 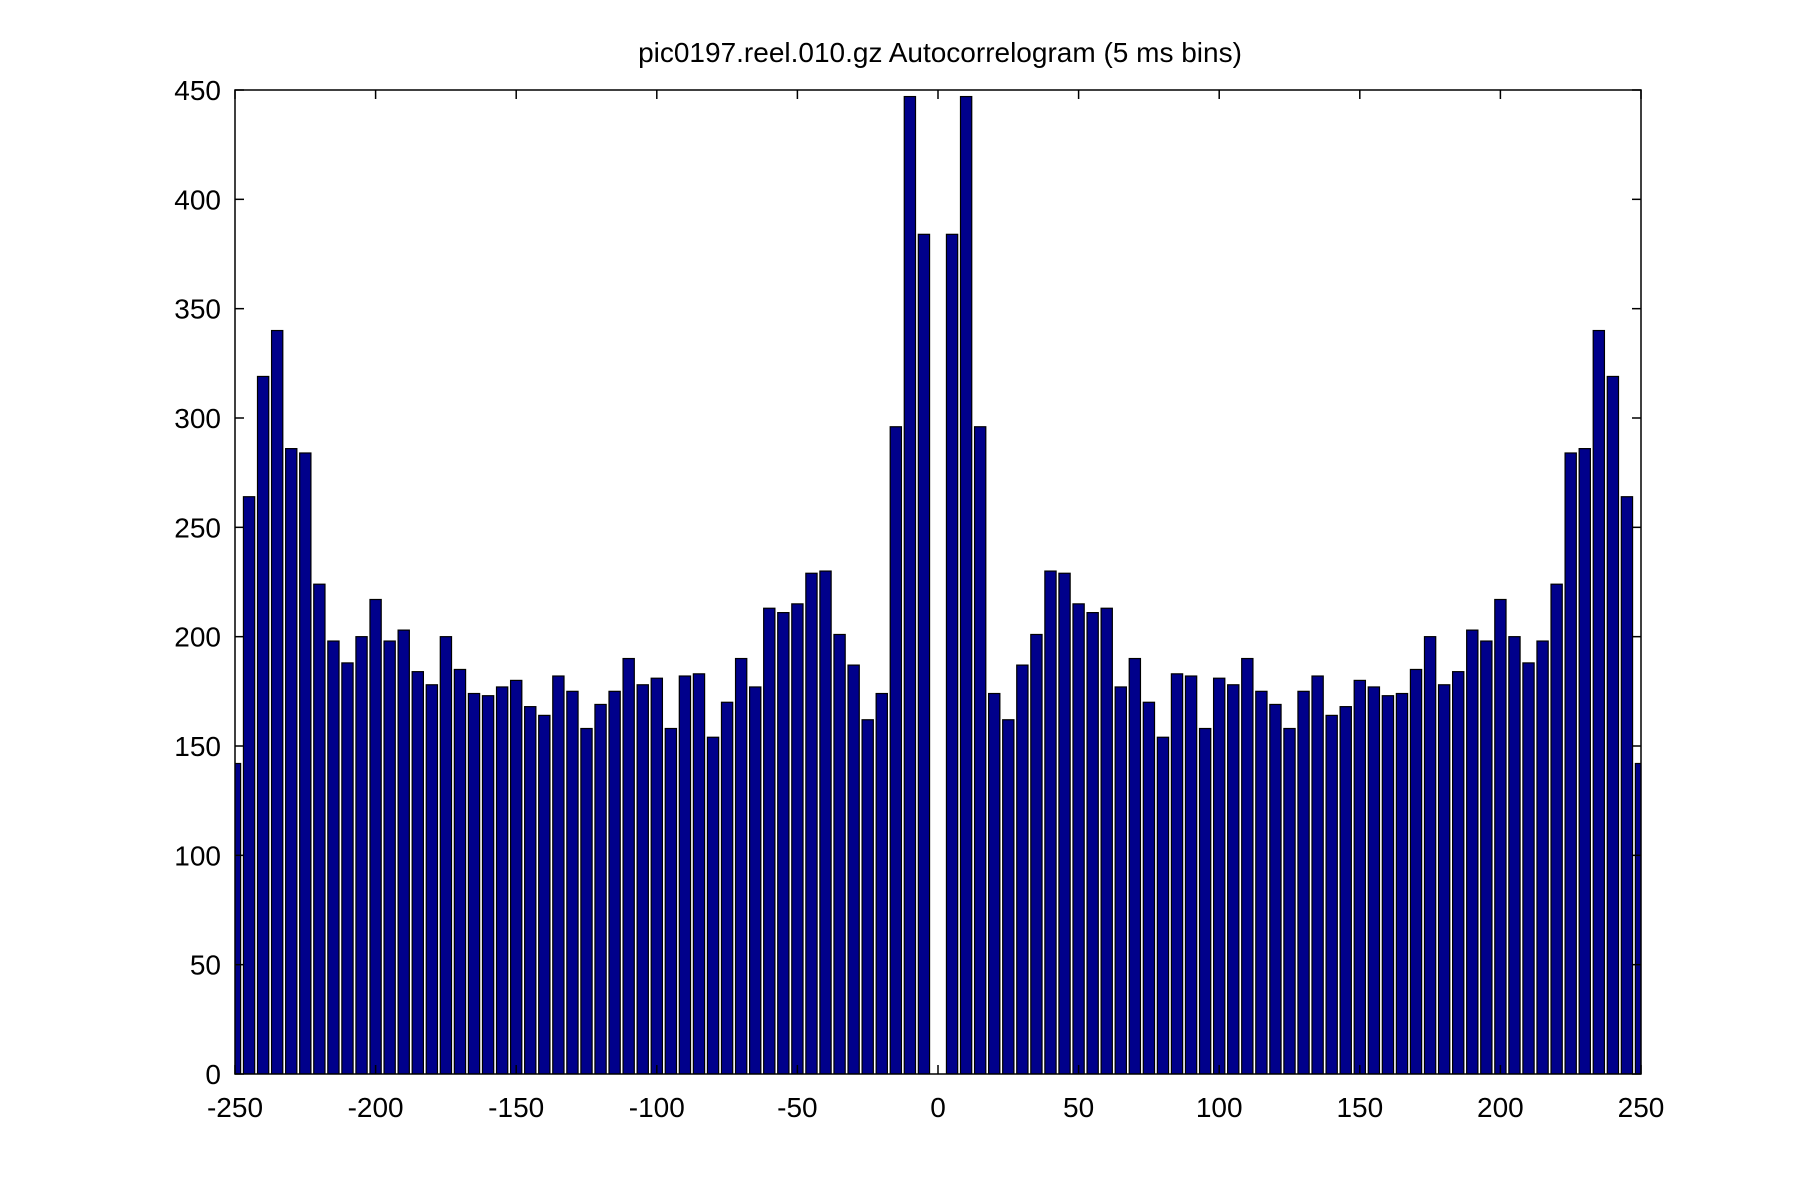 What do you see at coordinates (235, 1107) in the screenshot?
I see `x-tick-label: -250` at bounding box center [235, 1107].